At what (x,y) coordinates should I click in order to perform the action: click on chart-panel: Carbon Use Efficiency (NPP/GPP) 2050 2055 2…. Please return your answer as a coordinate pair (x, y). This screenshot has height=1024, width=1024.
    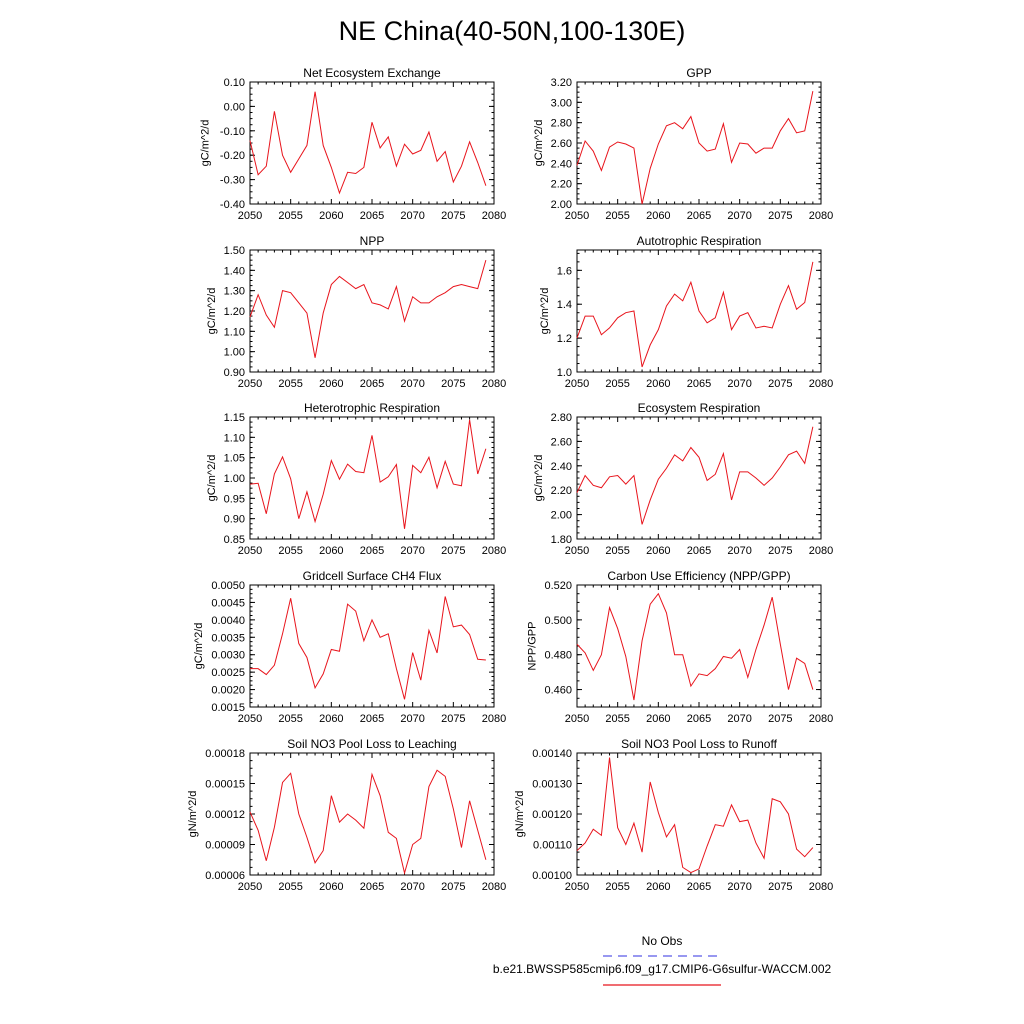
    Looking at the image, I should click on (680, 647).